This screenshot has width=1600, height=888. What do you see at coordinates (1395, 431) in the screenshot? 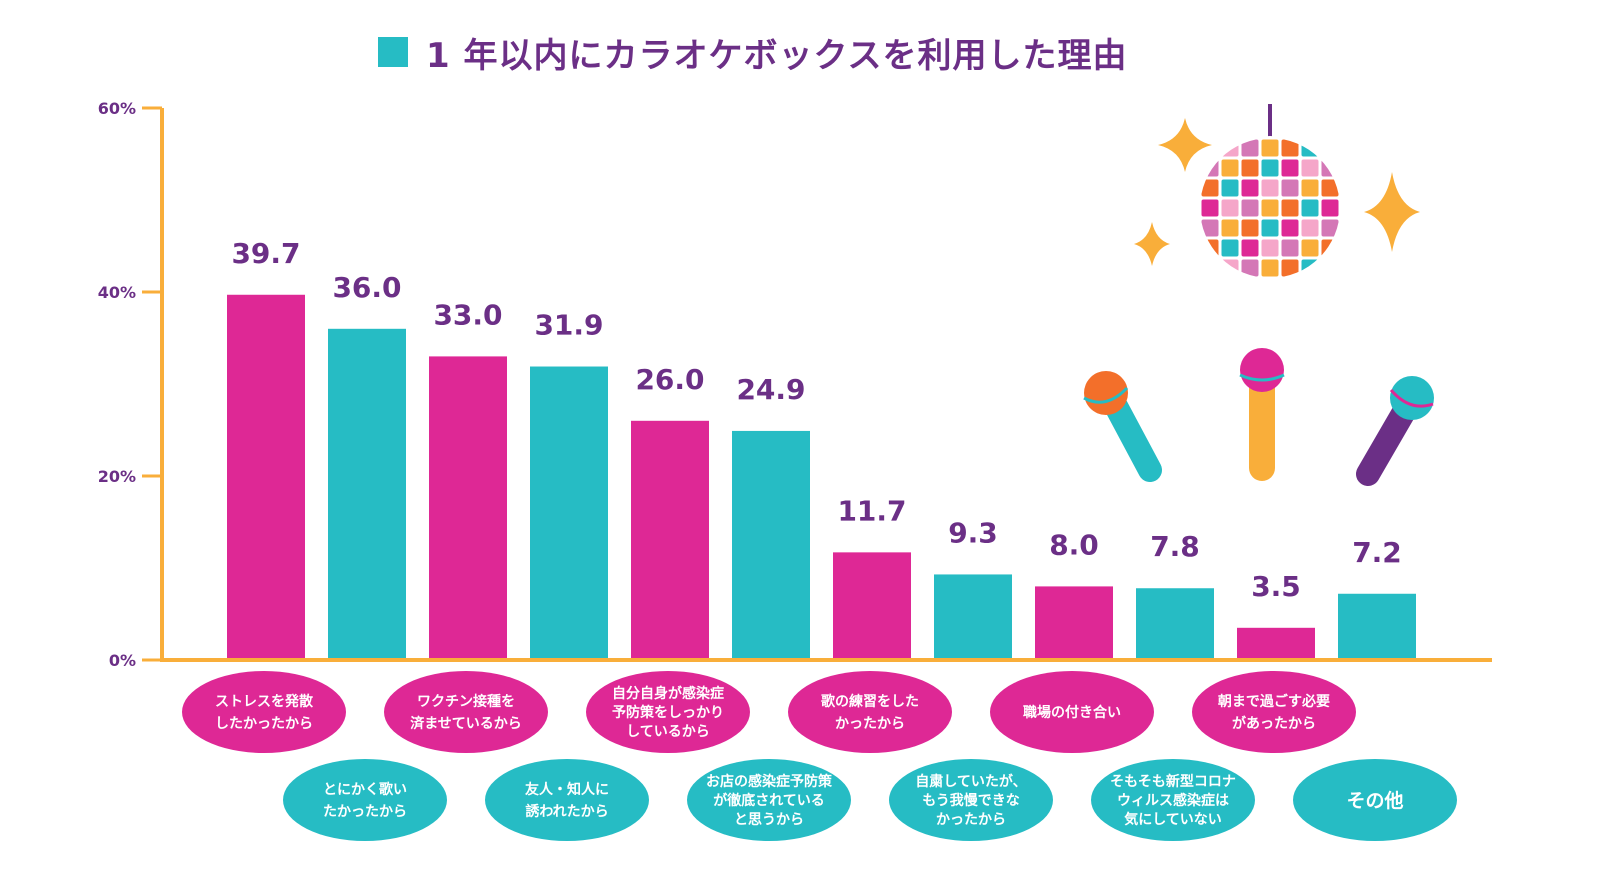
I see `microphone-teal-icon` at bounding box center [1395, 431].